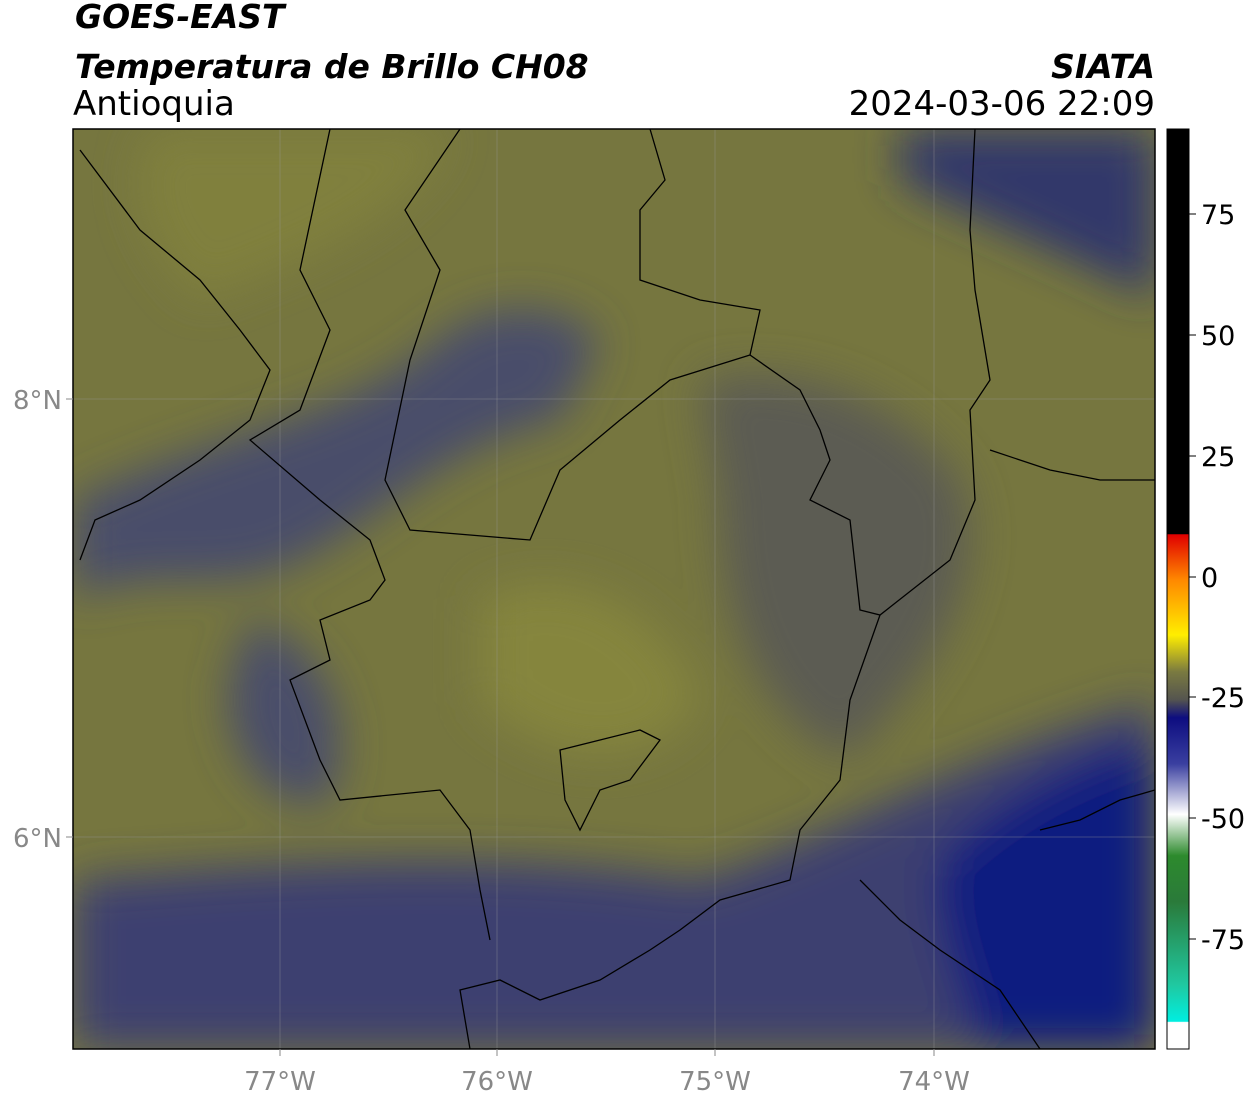 The width and height of the screenshot is (1252, 1099). What do you see at coordinates (497, 1082) in the screenshot?
I see `lon-label: 76°W` at bounding box center [497, 1082].